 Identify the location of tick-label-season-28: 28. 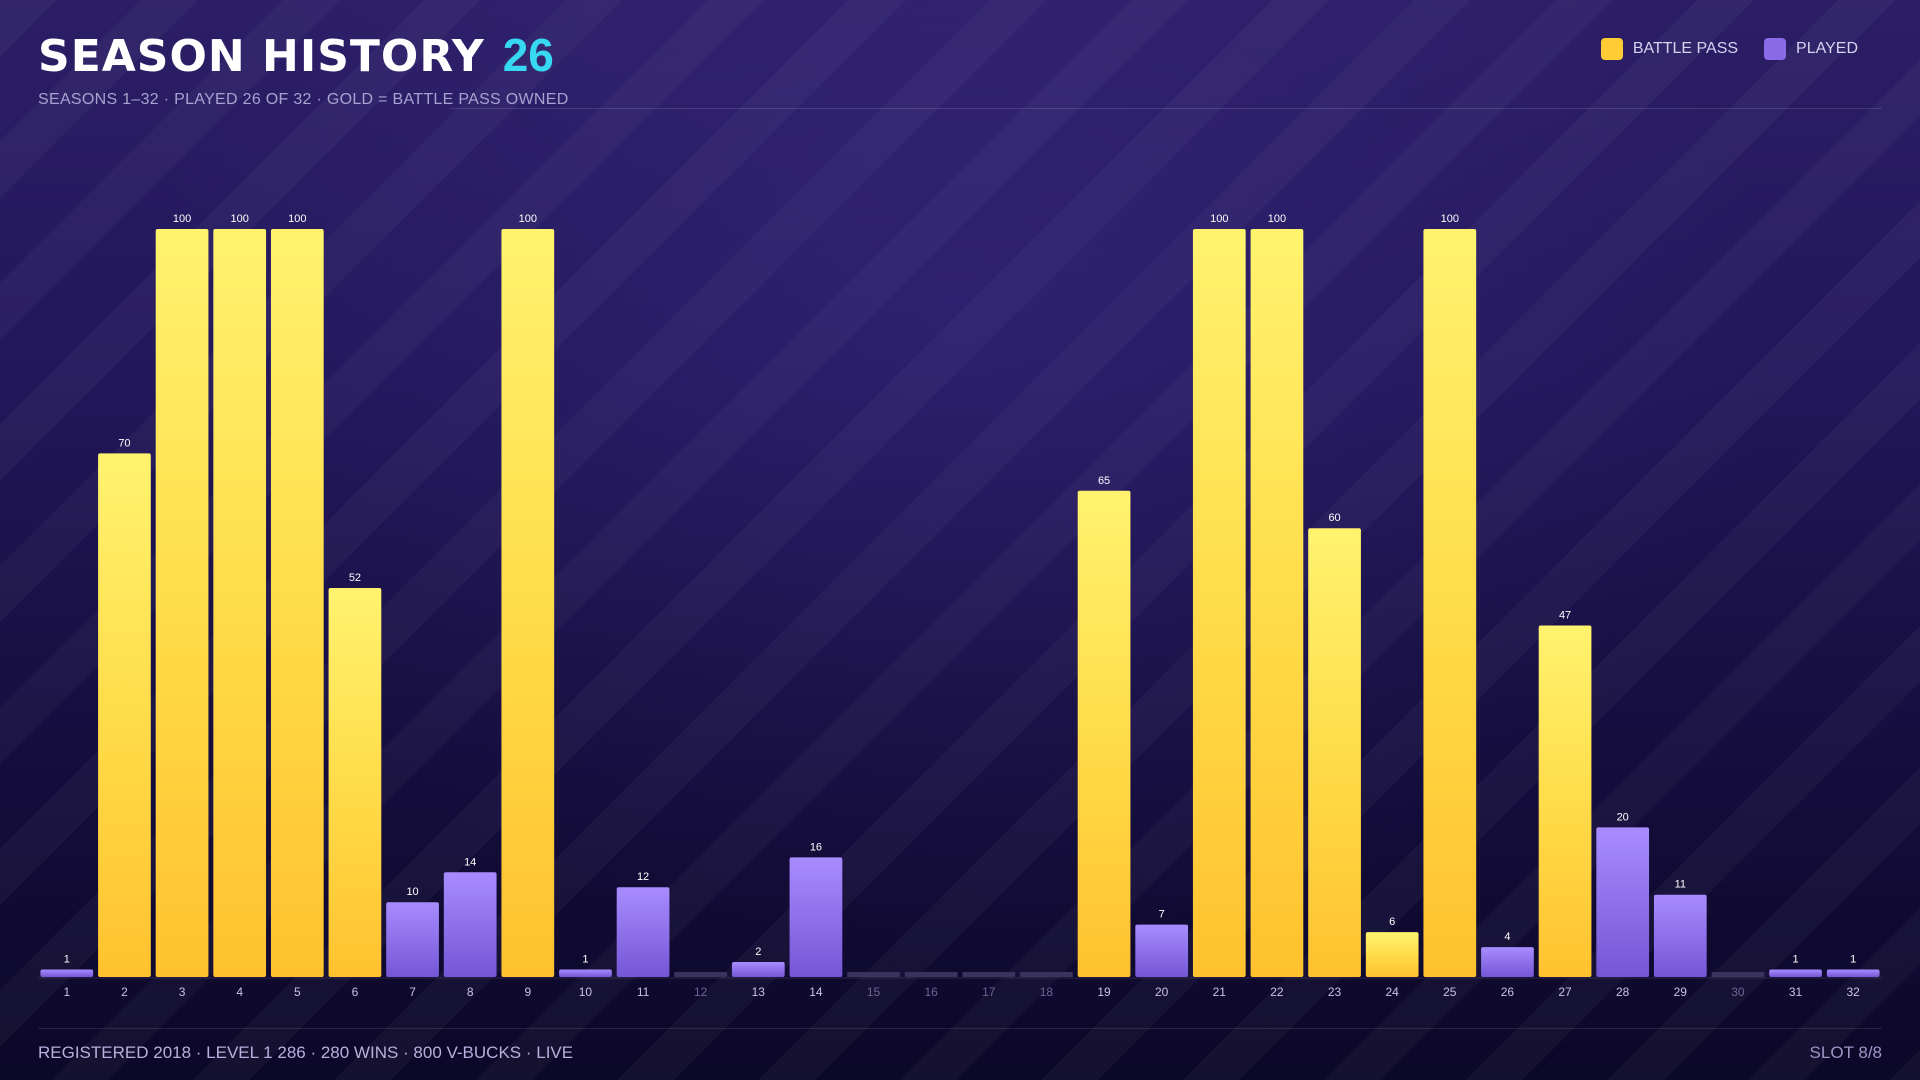
(1623, 992).